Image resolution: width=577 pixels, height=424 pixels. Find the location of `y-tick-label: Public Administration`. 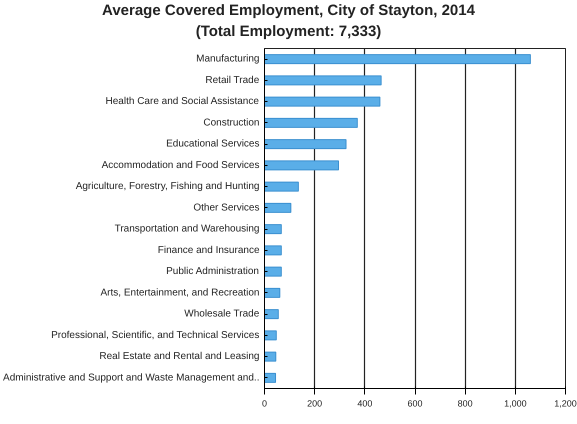

y-tick-label: Public Administration is located at coordinates (212, 271).